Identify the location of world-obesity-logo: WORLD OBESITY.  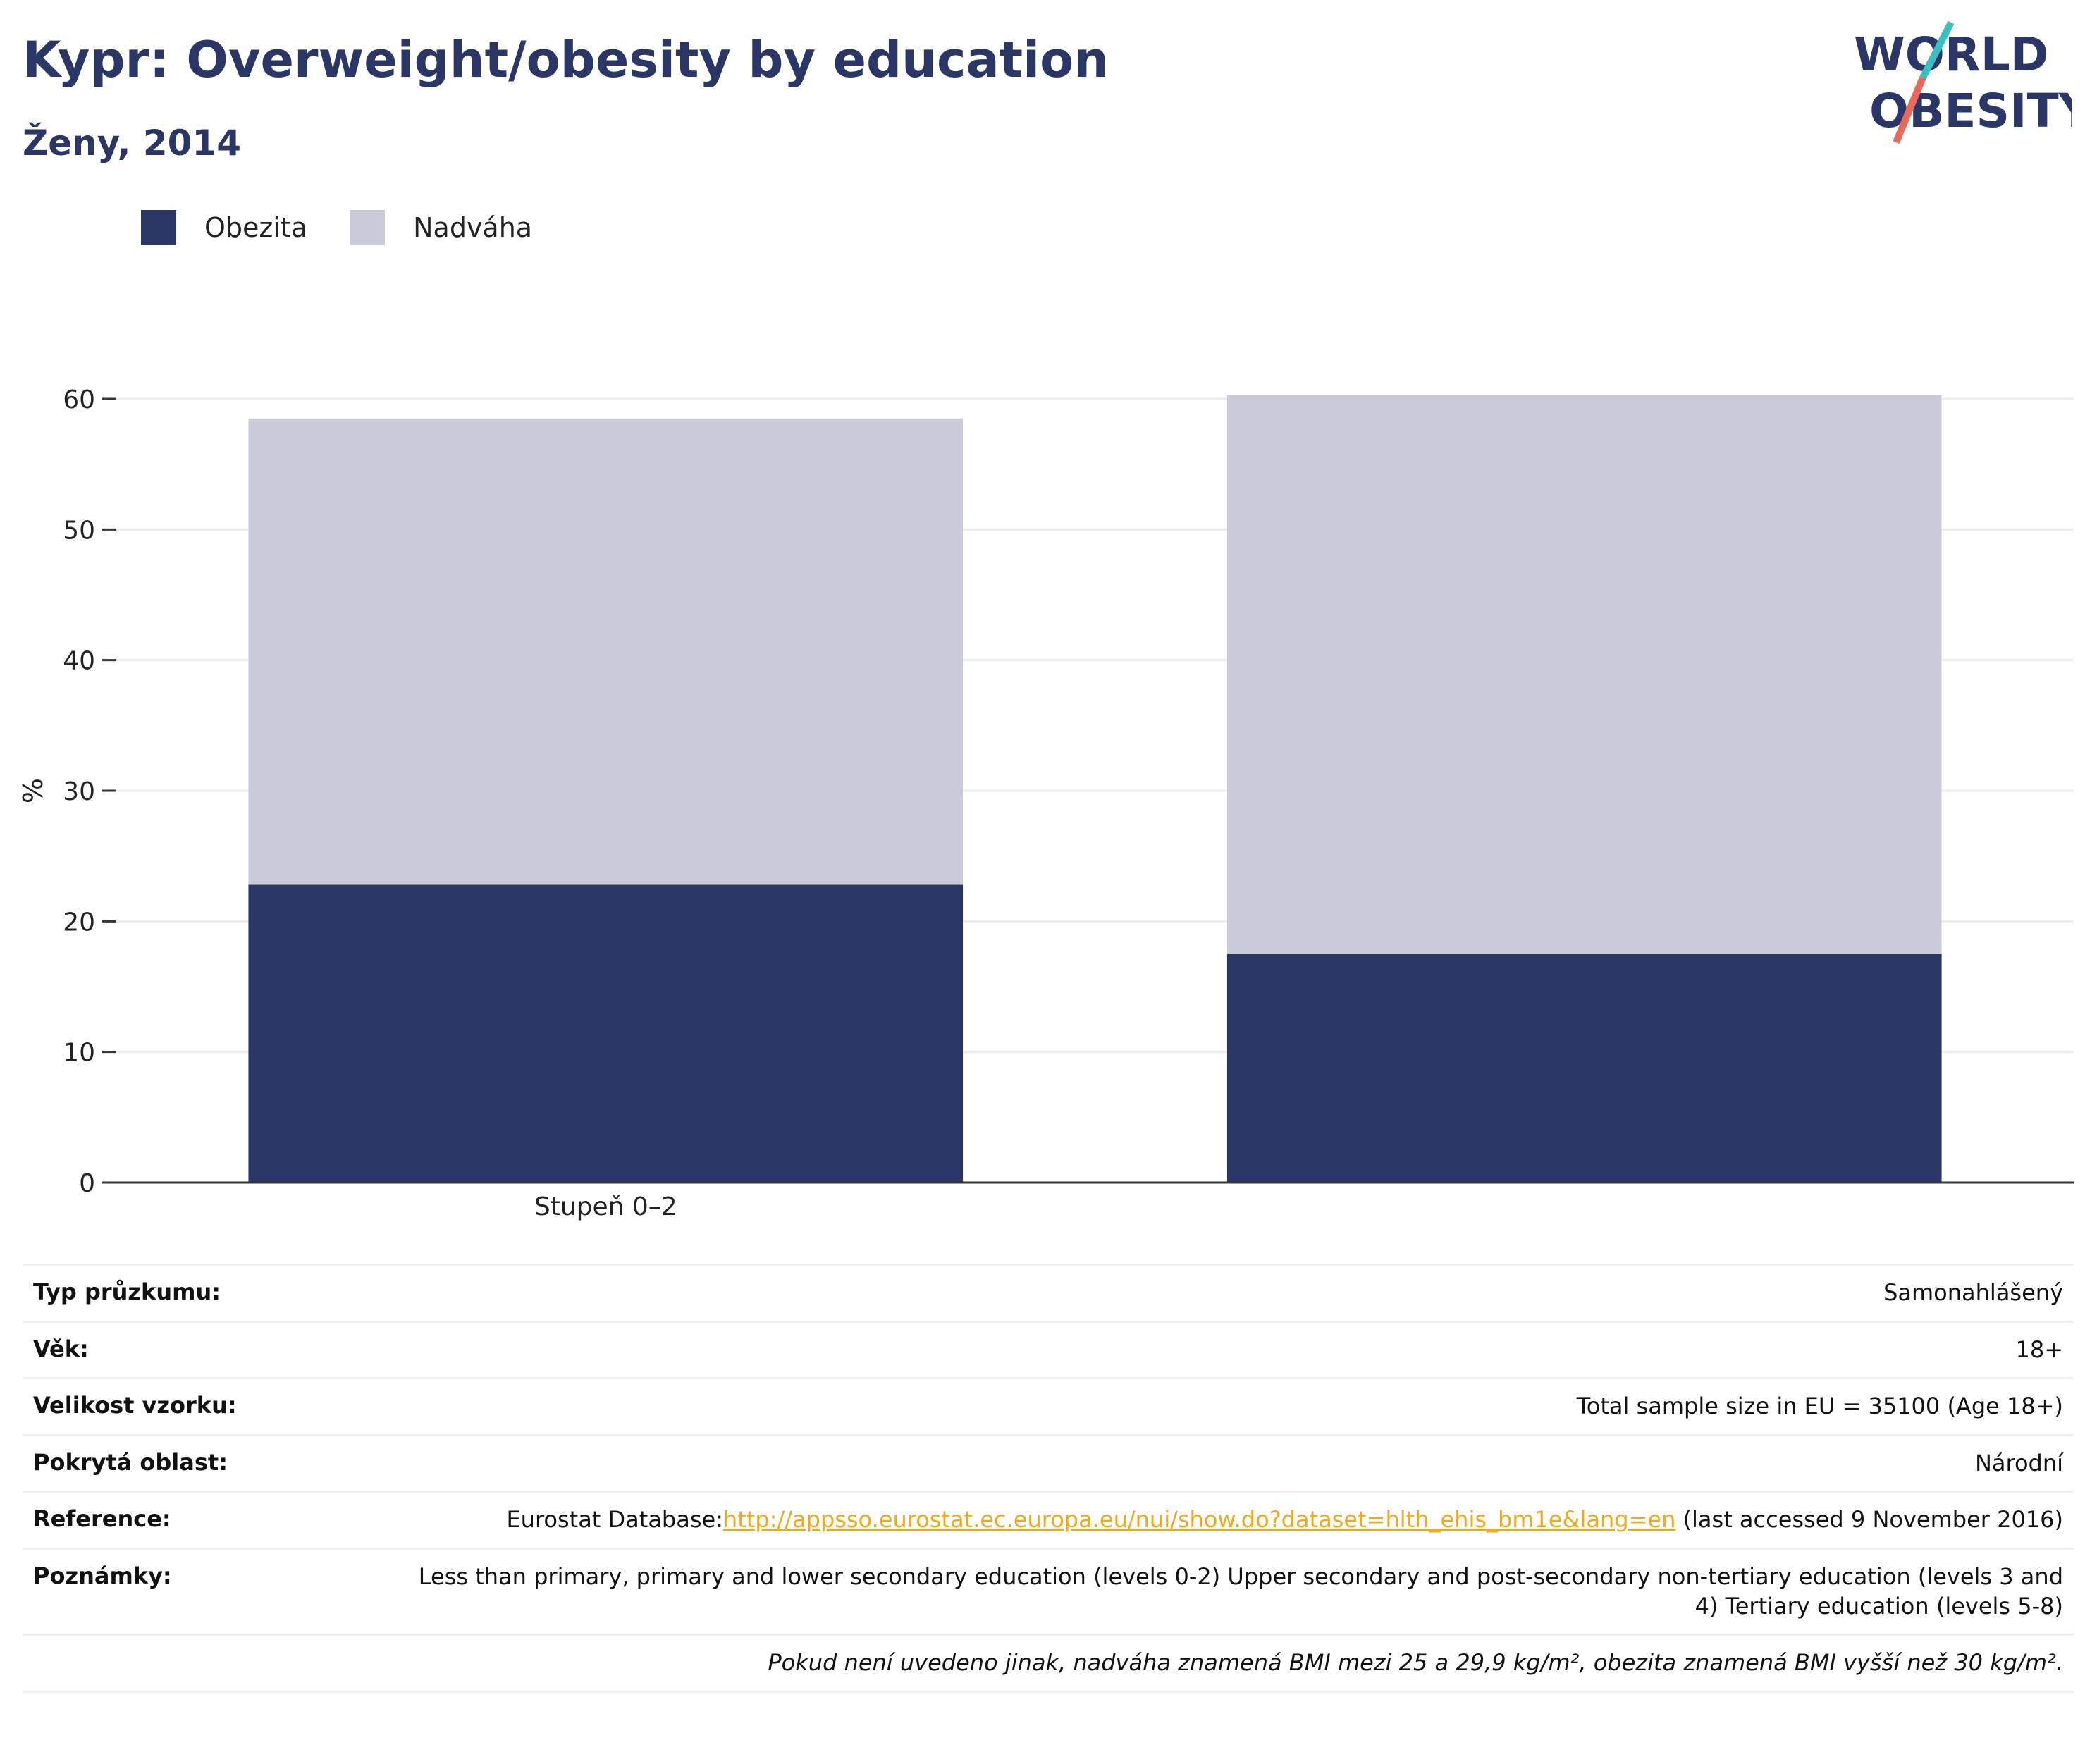
(1963, 82).